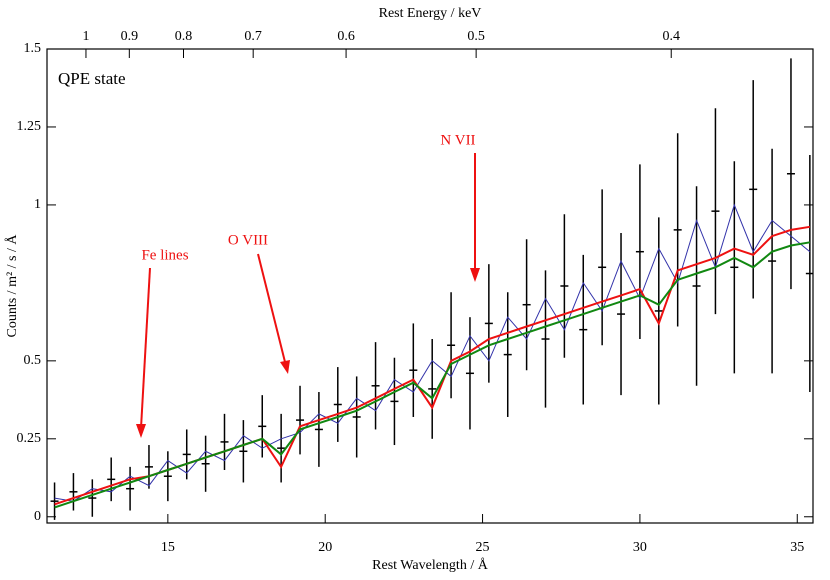 This screenshot has width=830, height=580. What do you see at coordinates (164, 255) in the screenshot?
I see `annotation: Fe lines` at bounding box center [164, 255].